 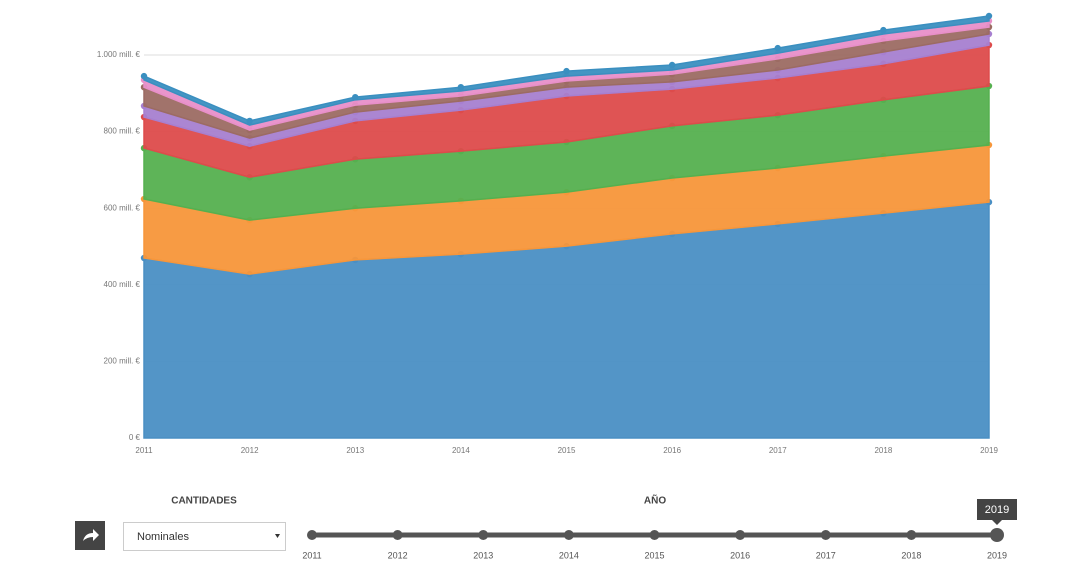 What do you see at coordinates (826, 555) in the screenshot?
I see `slider-year: 2017` at bounding box center [826, 555].